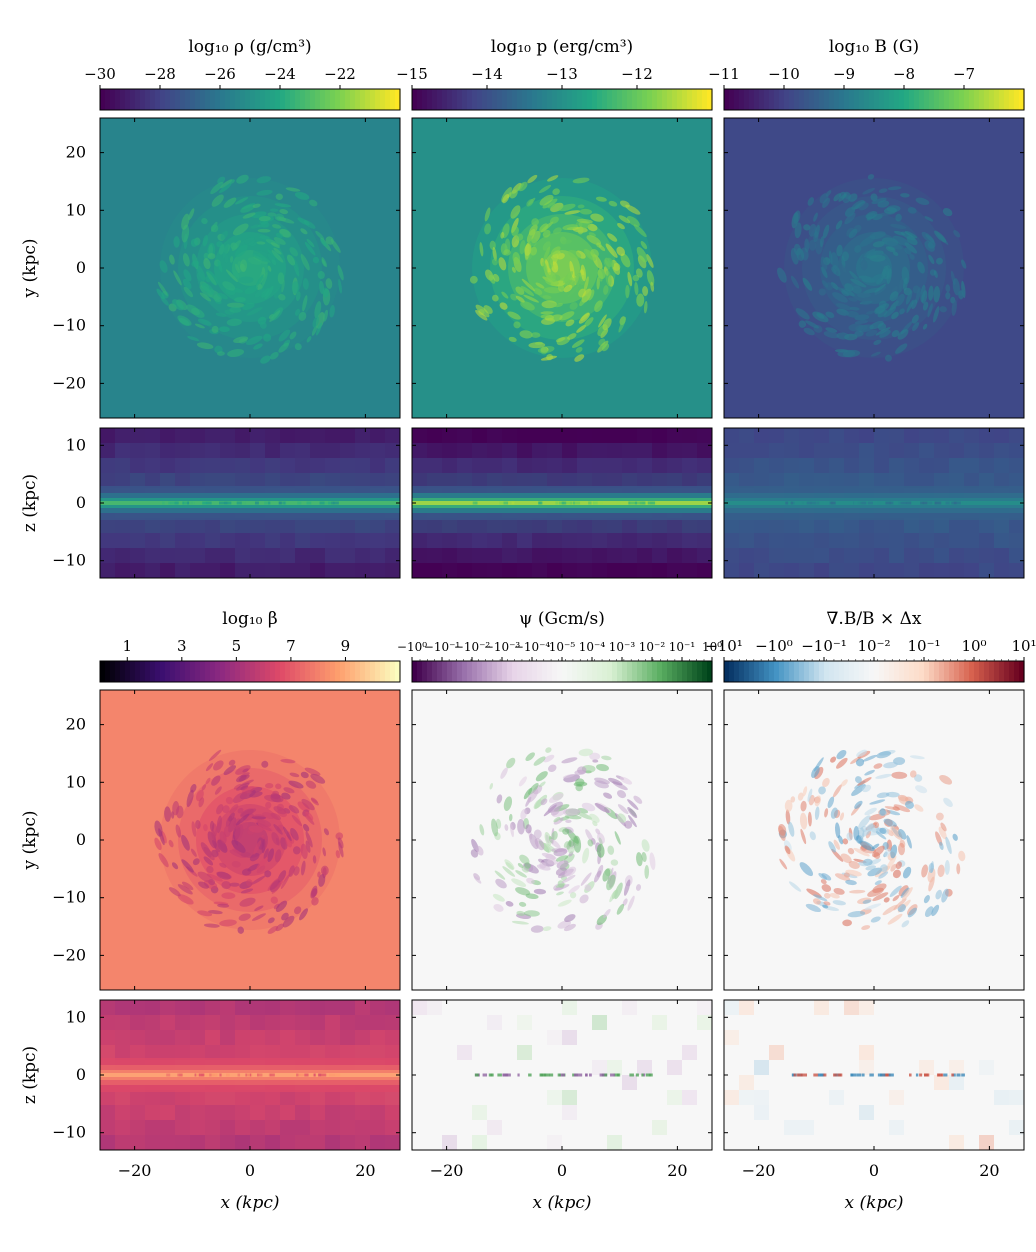 Image resolution: width=1036 pixels, height=1252 pixels. I want to click on colorbar-tick-label: −10⁻¹, so click(824, 646).